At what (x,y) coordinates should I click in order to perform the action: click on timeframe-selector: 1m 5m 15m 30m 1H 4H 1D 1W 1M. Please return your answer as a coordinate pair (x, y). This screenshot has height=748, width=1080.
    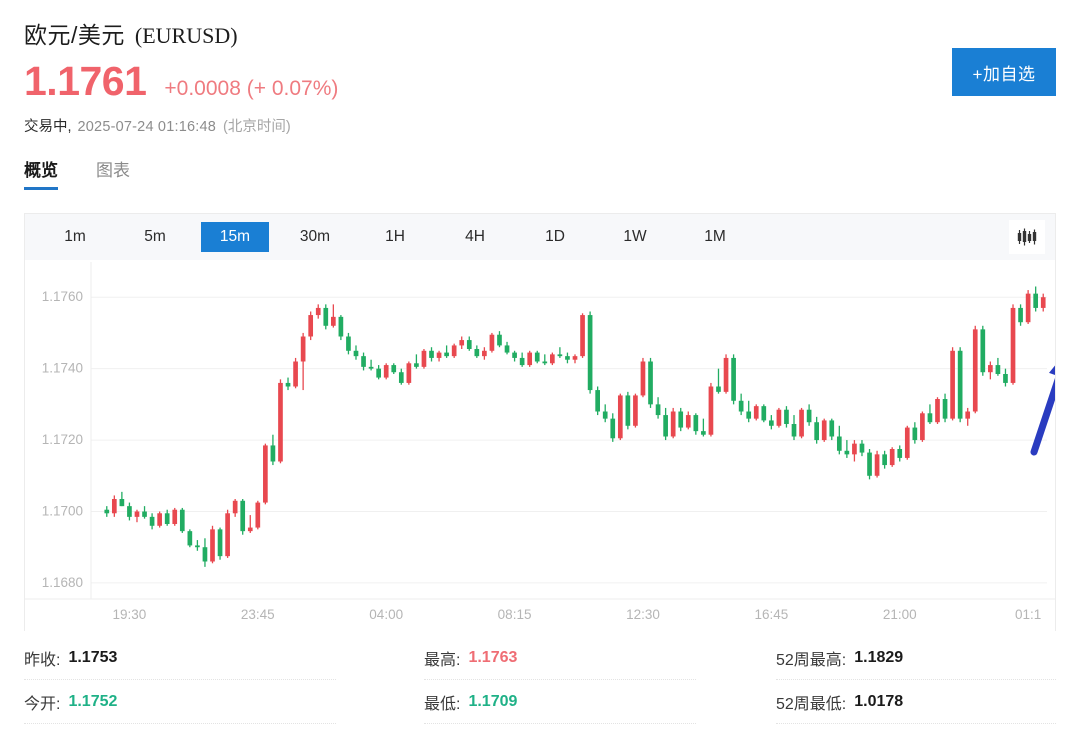
    Looking at the image, I should click on (540, 237).